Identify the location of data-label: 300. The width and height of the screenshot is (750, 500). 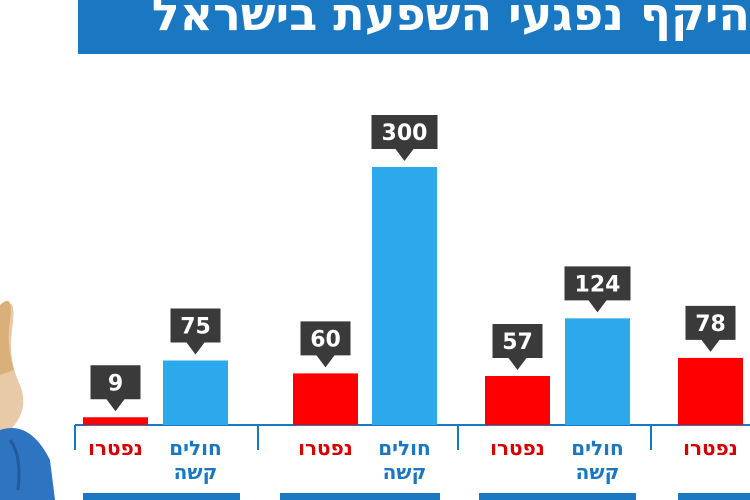
(405, 133).